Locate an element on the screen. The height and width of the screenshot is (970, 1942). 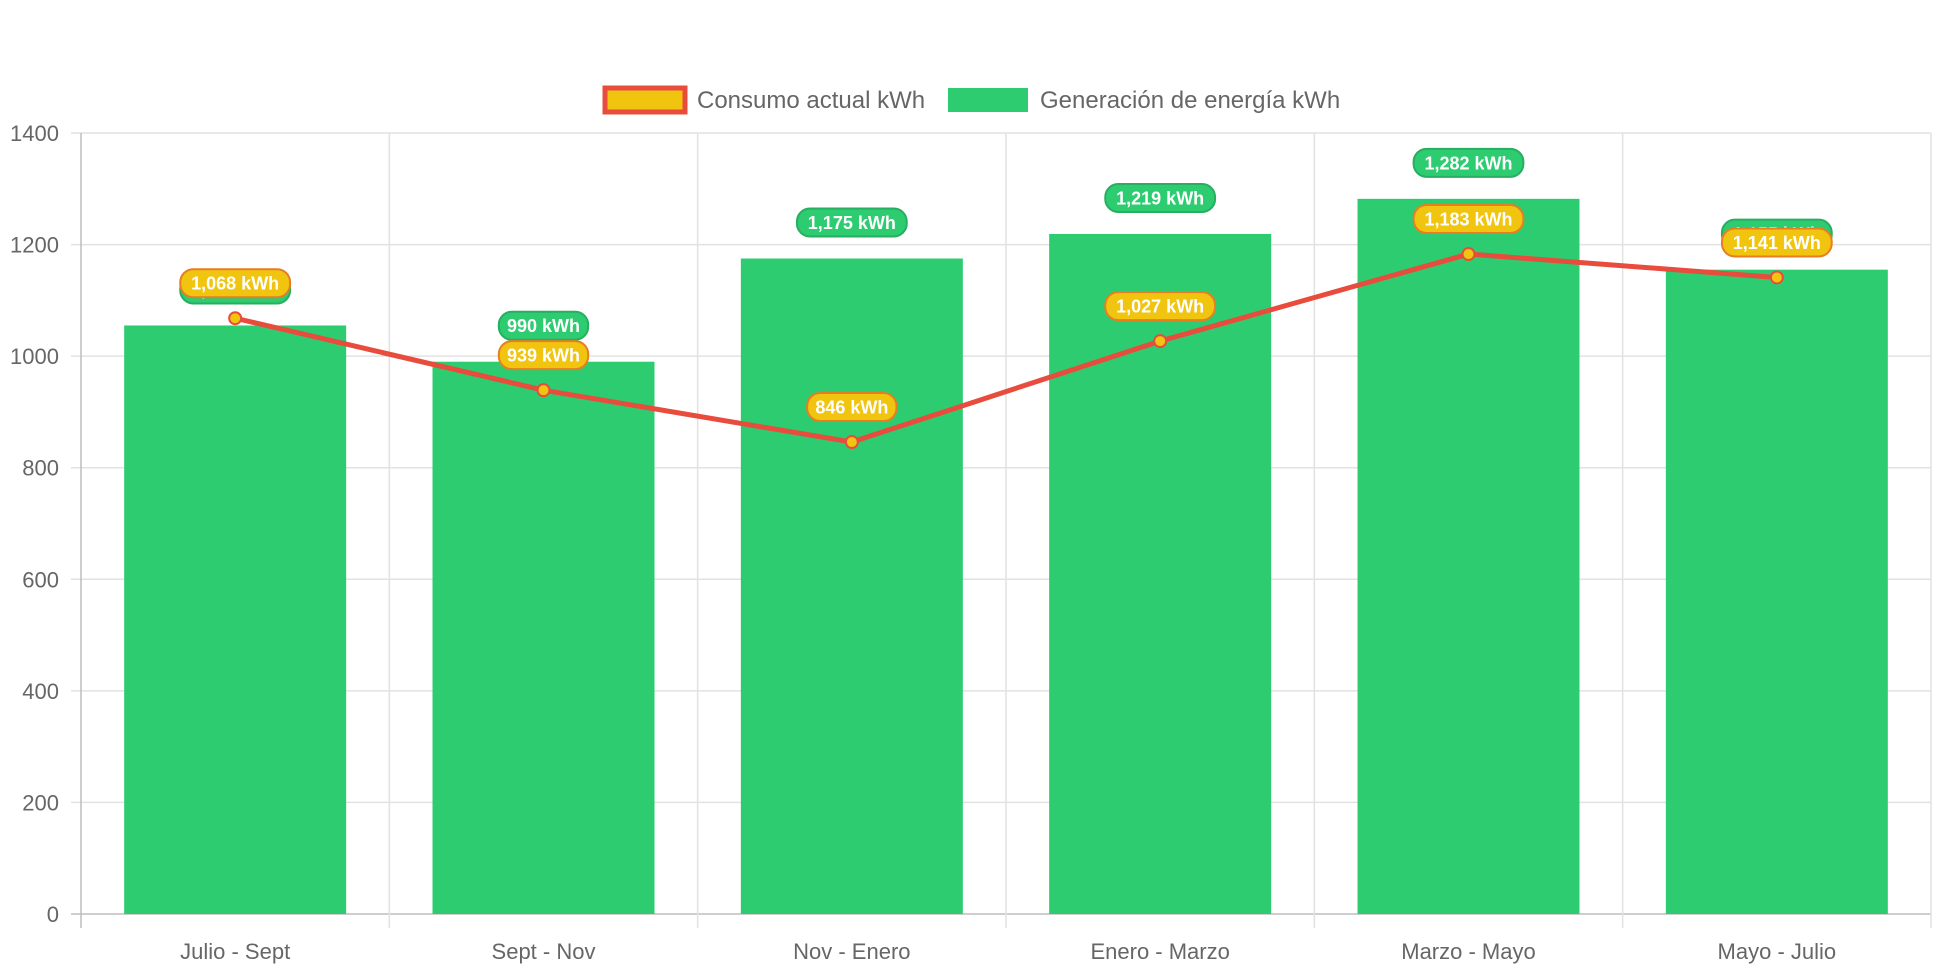
bar-data-label-text: 1,219 kWh is located at coordinates (1160, 198).